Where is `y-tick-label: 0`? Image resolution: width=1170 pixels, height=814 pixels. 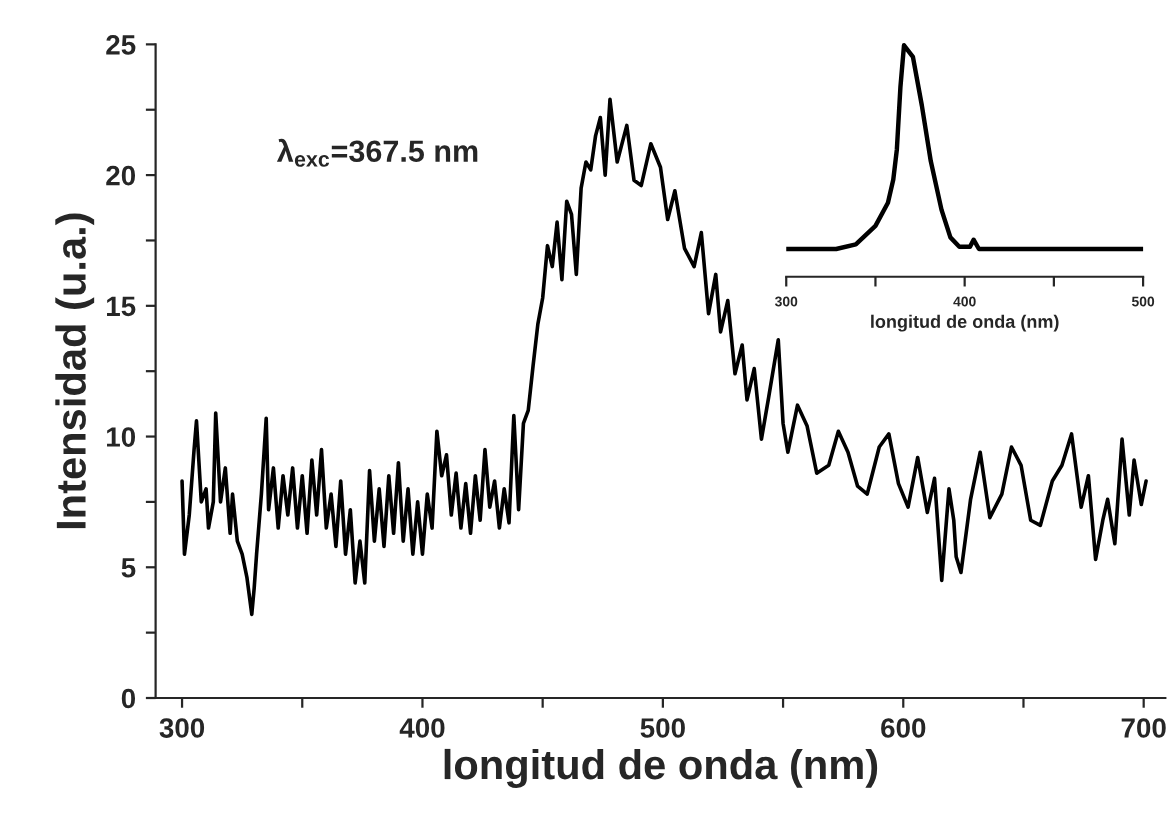
y-tick-label: 0 is located at coordinates (128, 698).